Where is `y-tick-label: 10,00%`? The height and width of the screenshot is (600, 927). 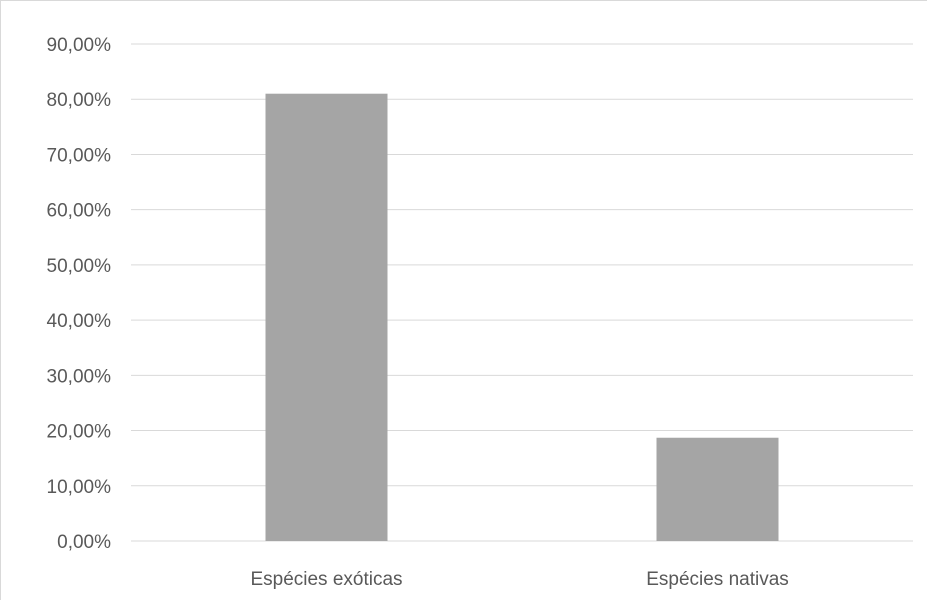 y-tick-label: 10,00% is located at coordinates (79, 487).